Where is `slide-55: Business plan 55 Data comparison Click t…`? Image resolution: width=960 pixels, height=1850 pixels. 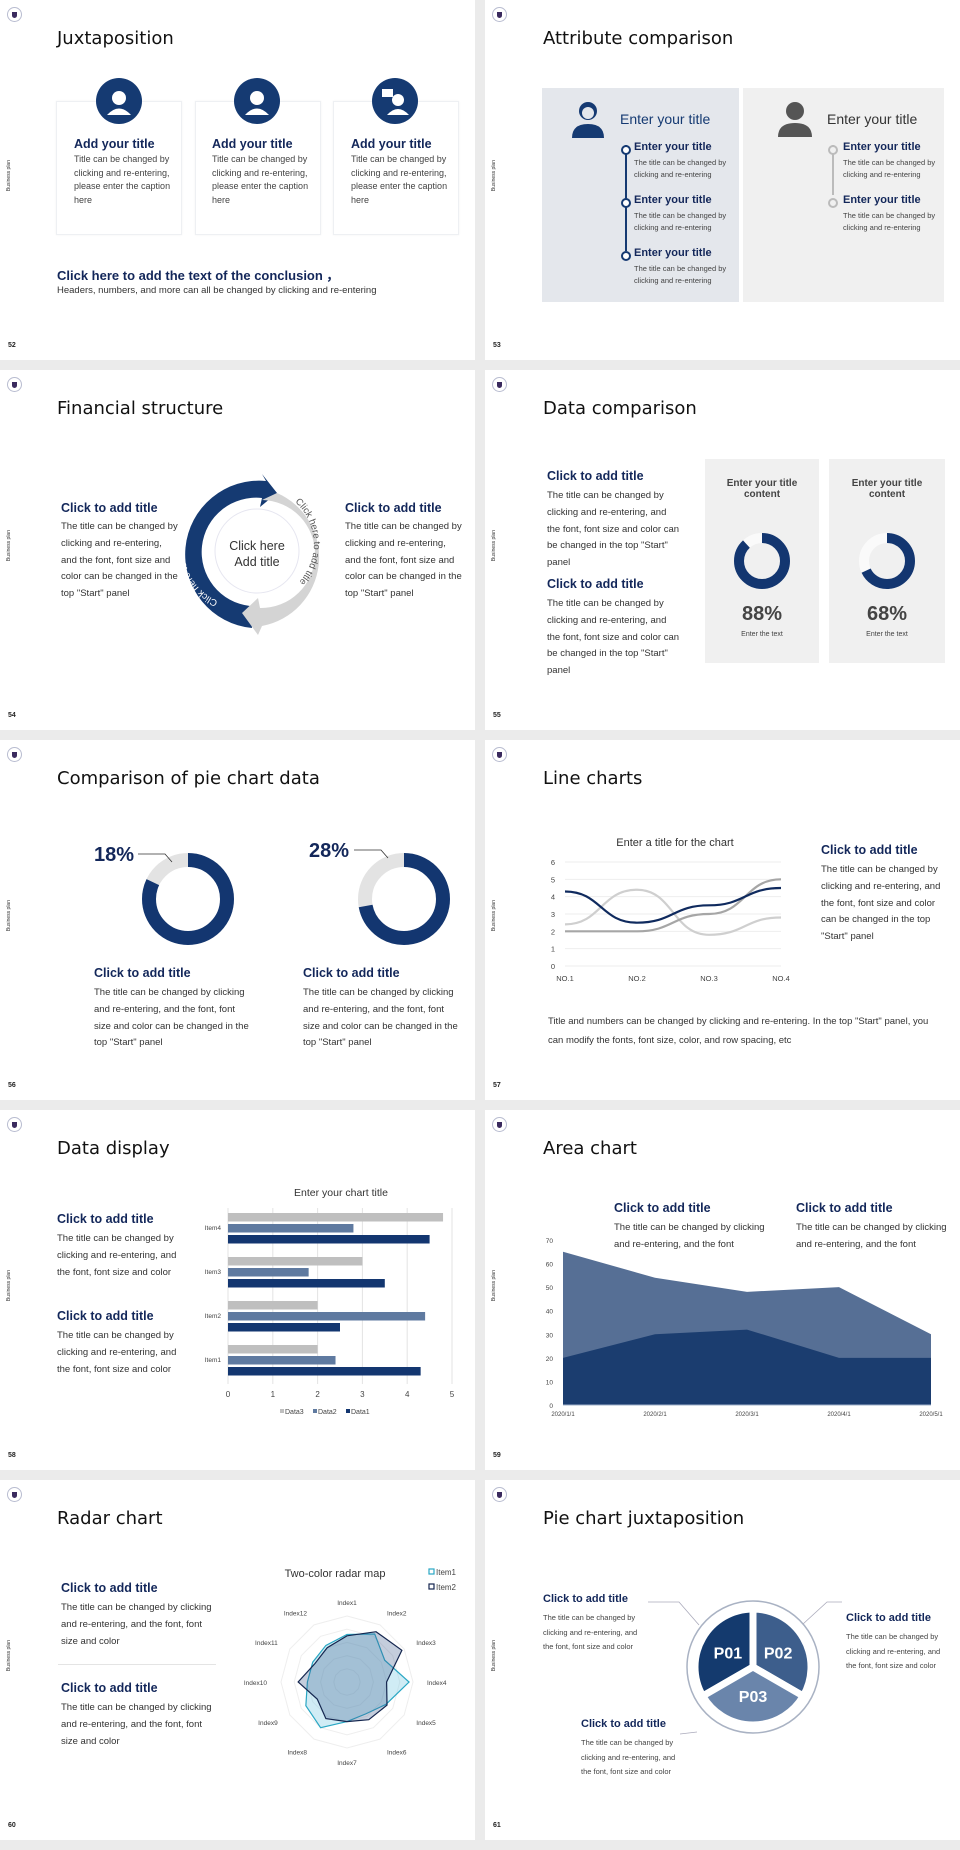 slide-55: Business plan 55 Data comparison Click t… is located at coordinates (722, 550).